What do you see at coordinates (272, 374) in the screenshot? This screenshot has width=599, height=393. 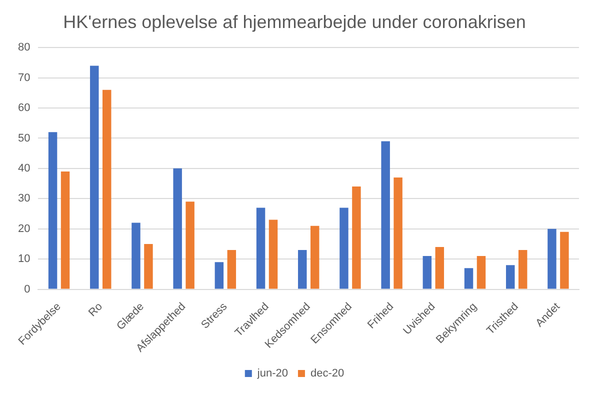 I see `legend-label: jun-20` at bounding box center [272, 374].